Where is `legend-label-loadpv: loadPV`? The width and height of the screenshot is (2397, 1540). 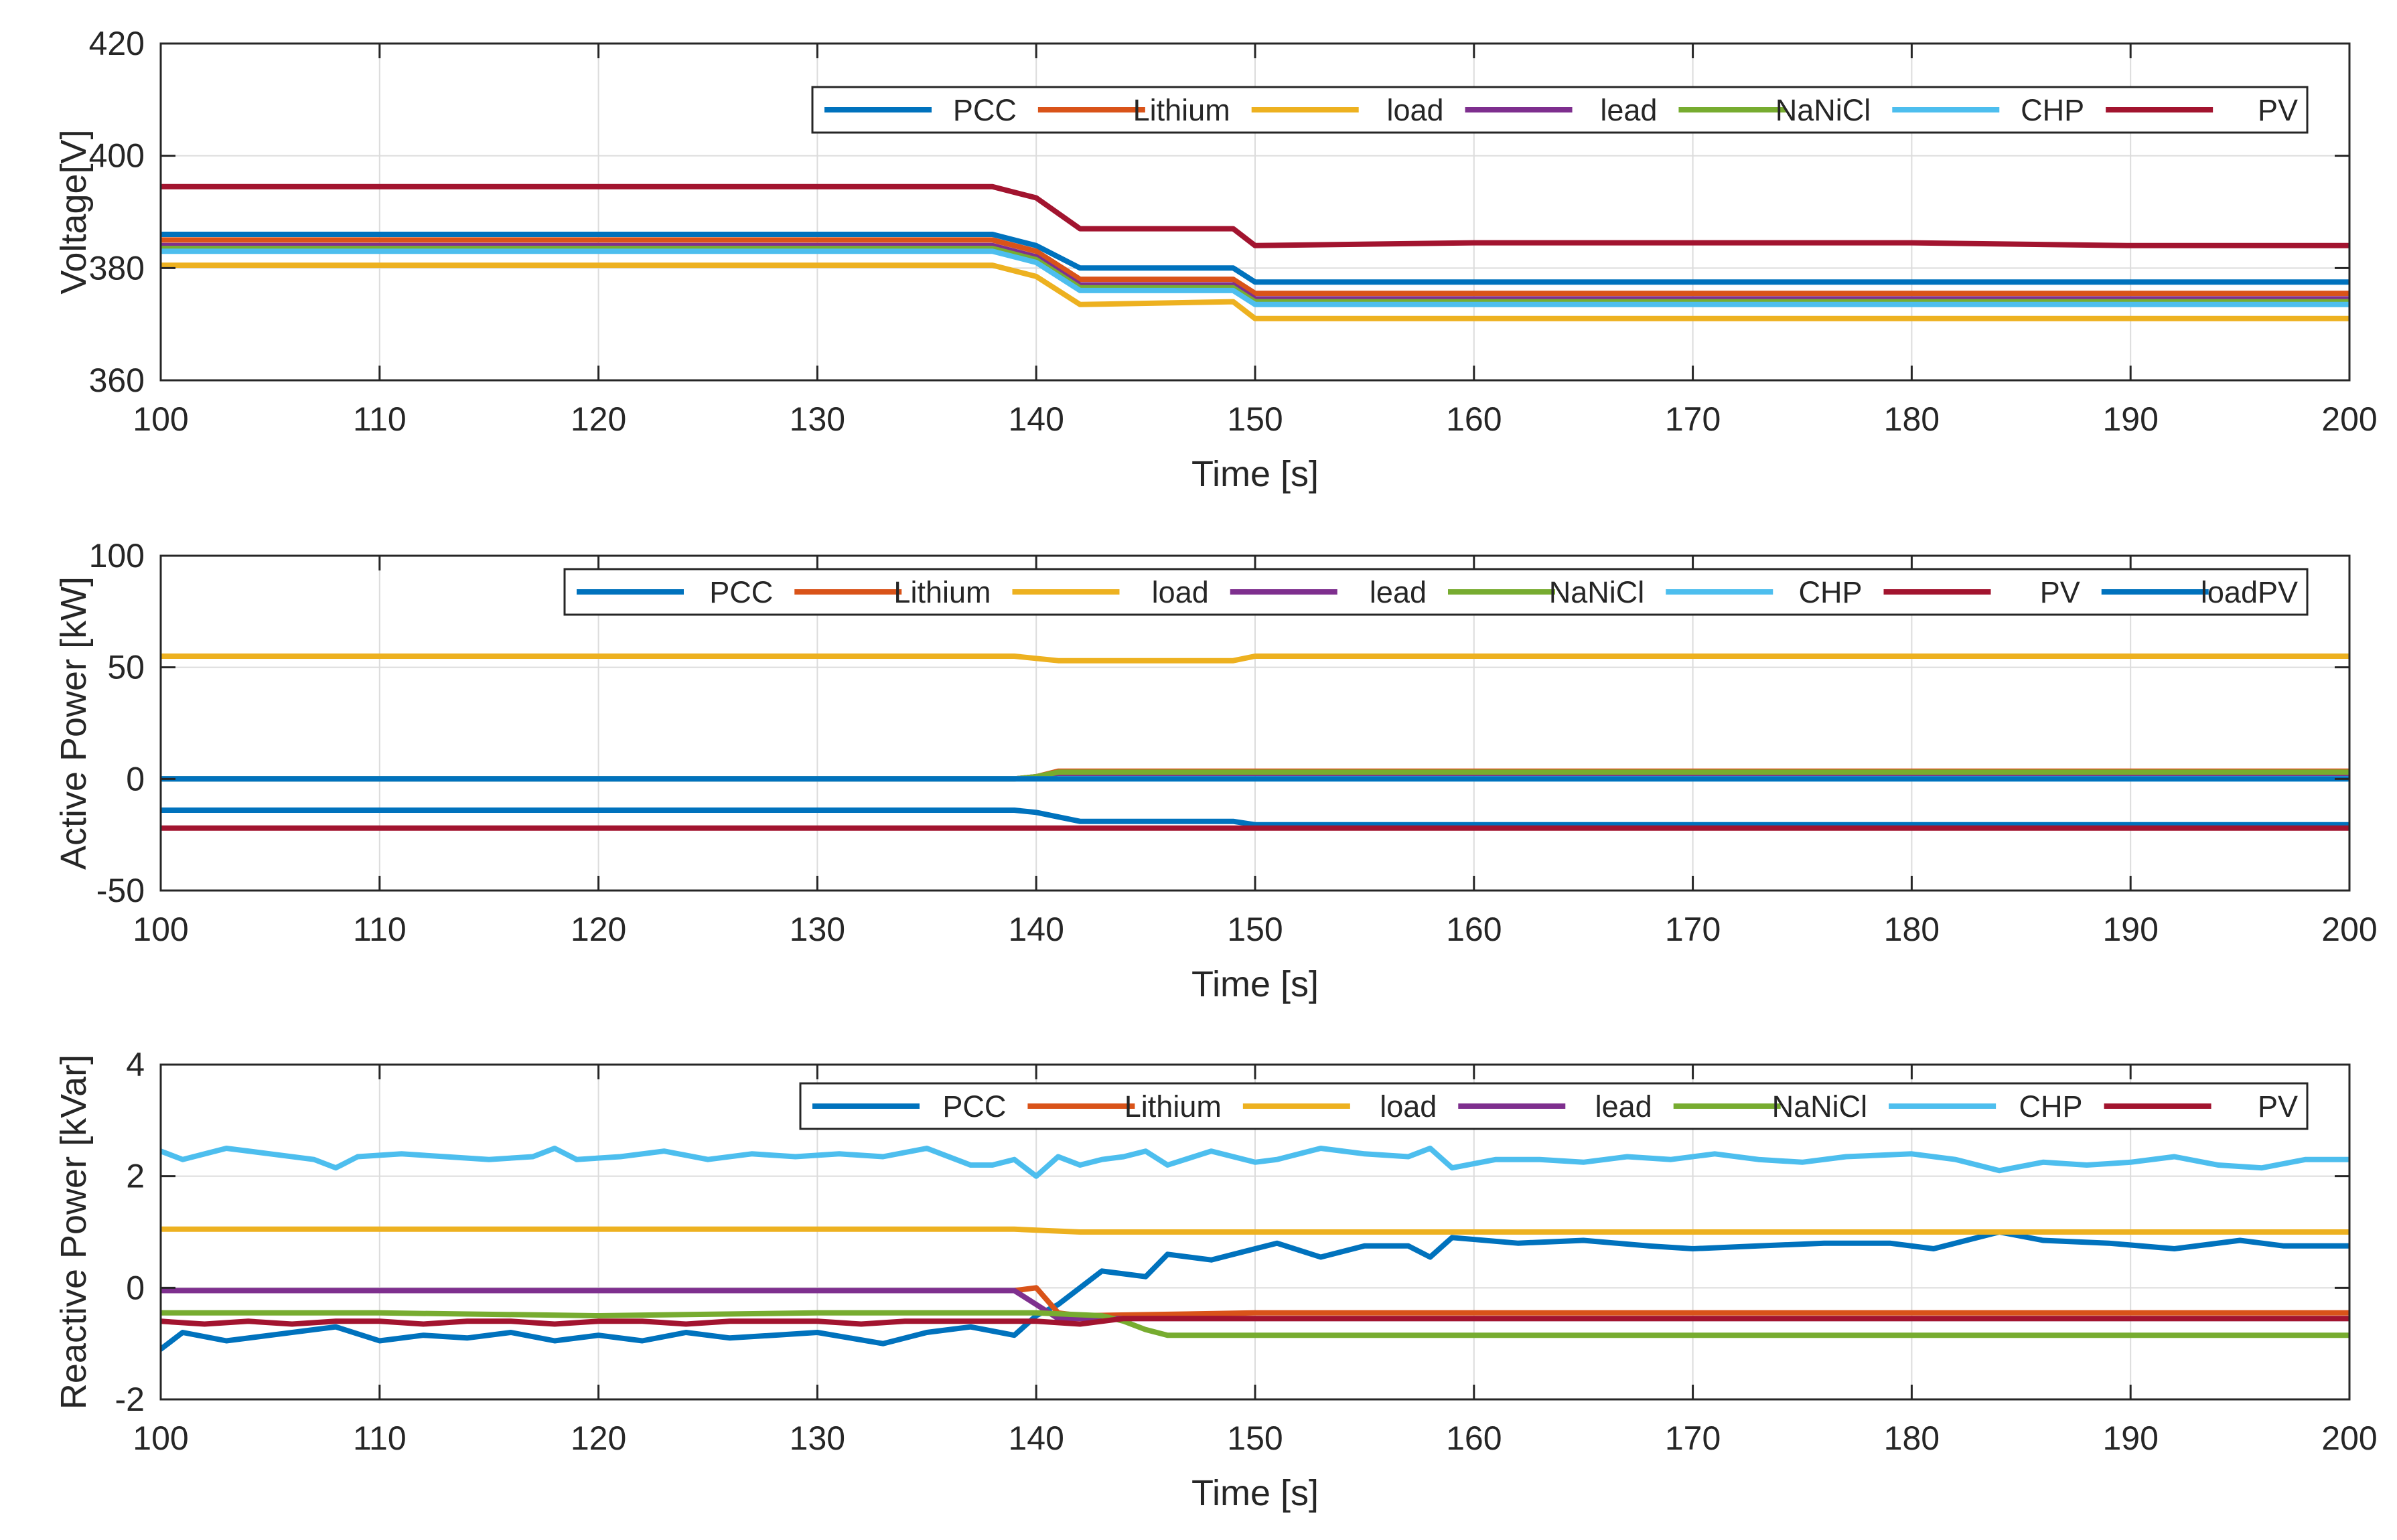 legend-label-loadpv: loadPV is located at coordinates (2250, 592).